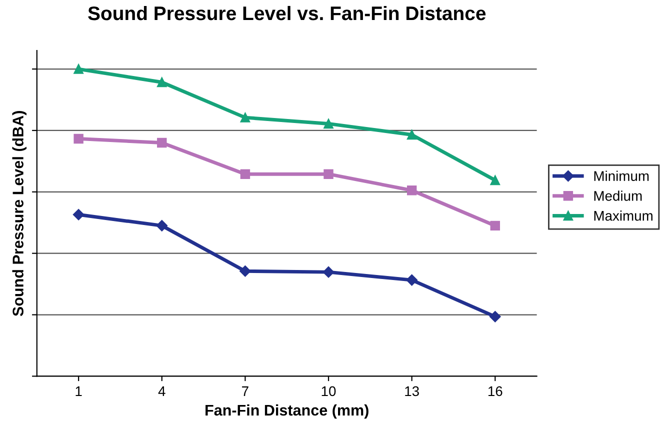  I want to click on legend-label: Maximum, so click(623, 215).